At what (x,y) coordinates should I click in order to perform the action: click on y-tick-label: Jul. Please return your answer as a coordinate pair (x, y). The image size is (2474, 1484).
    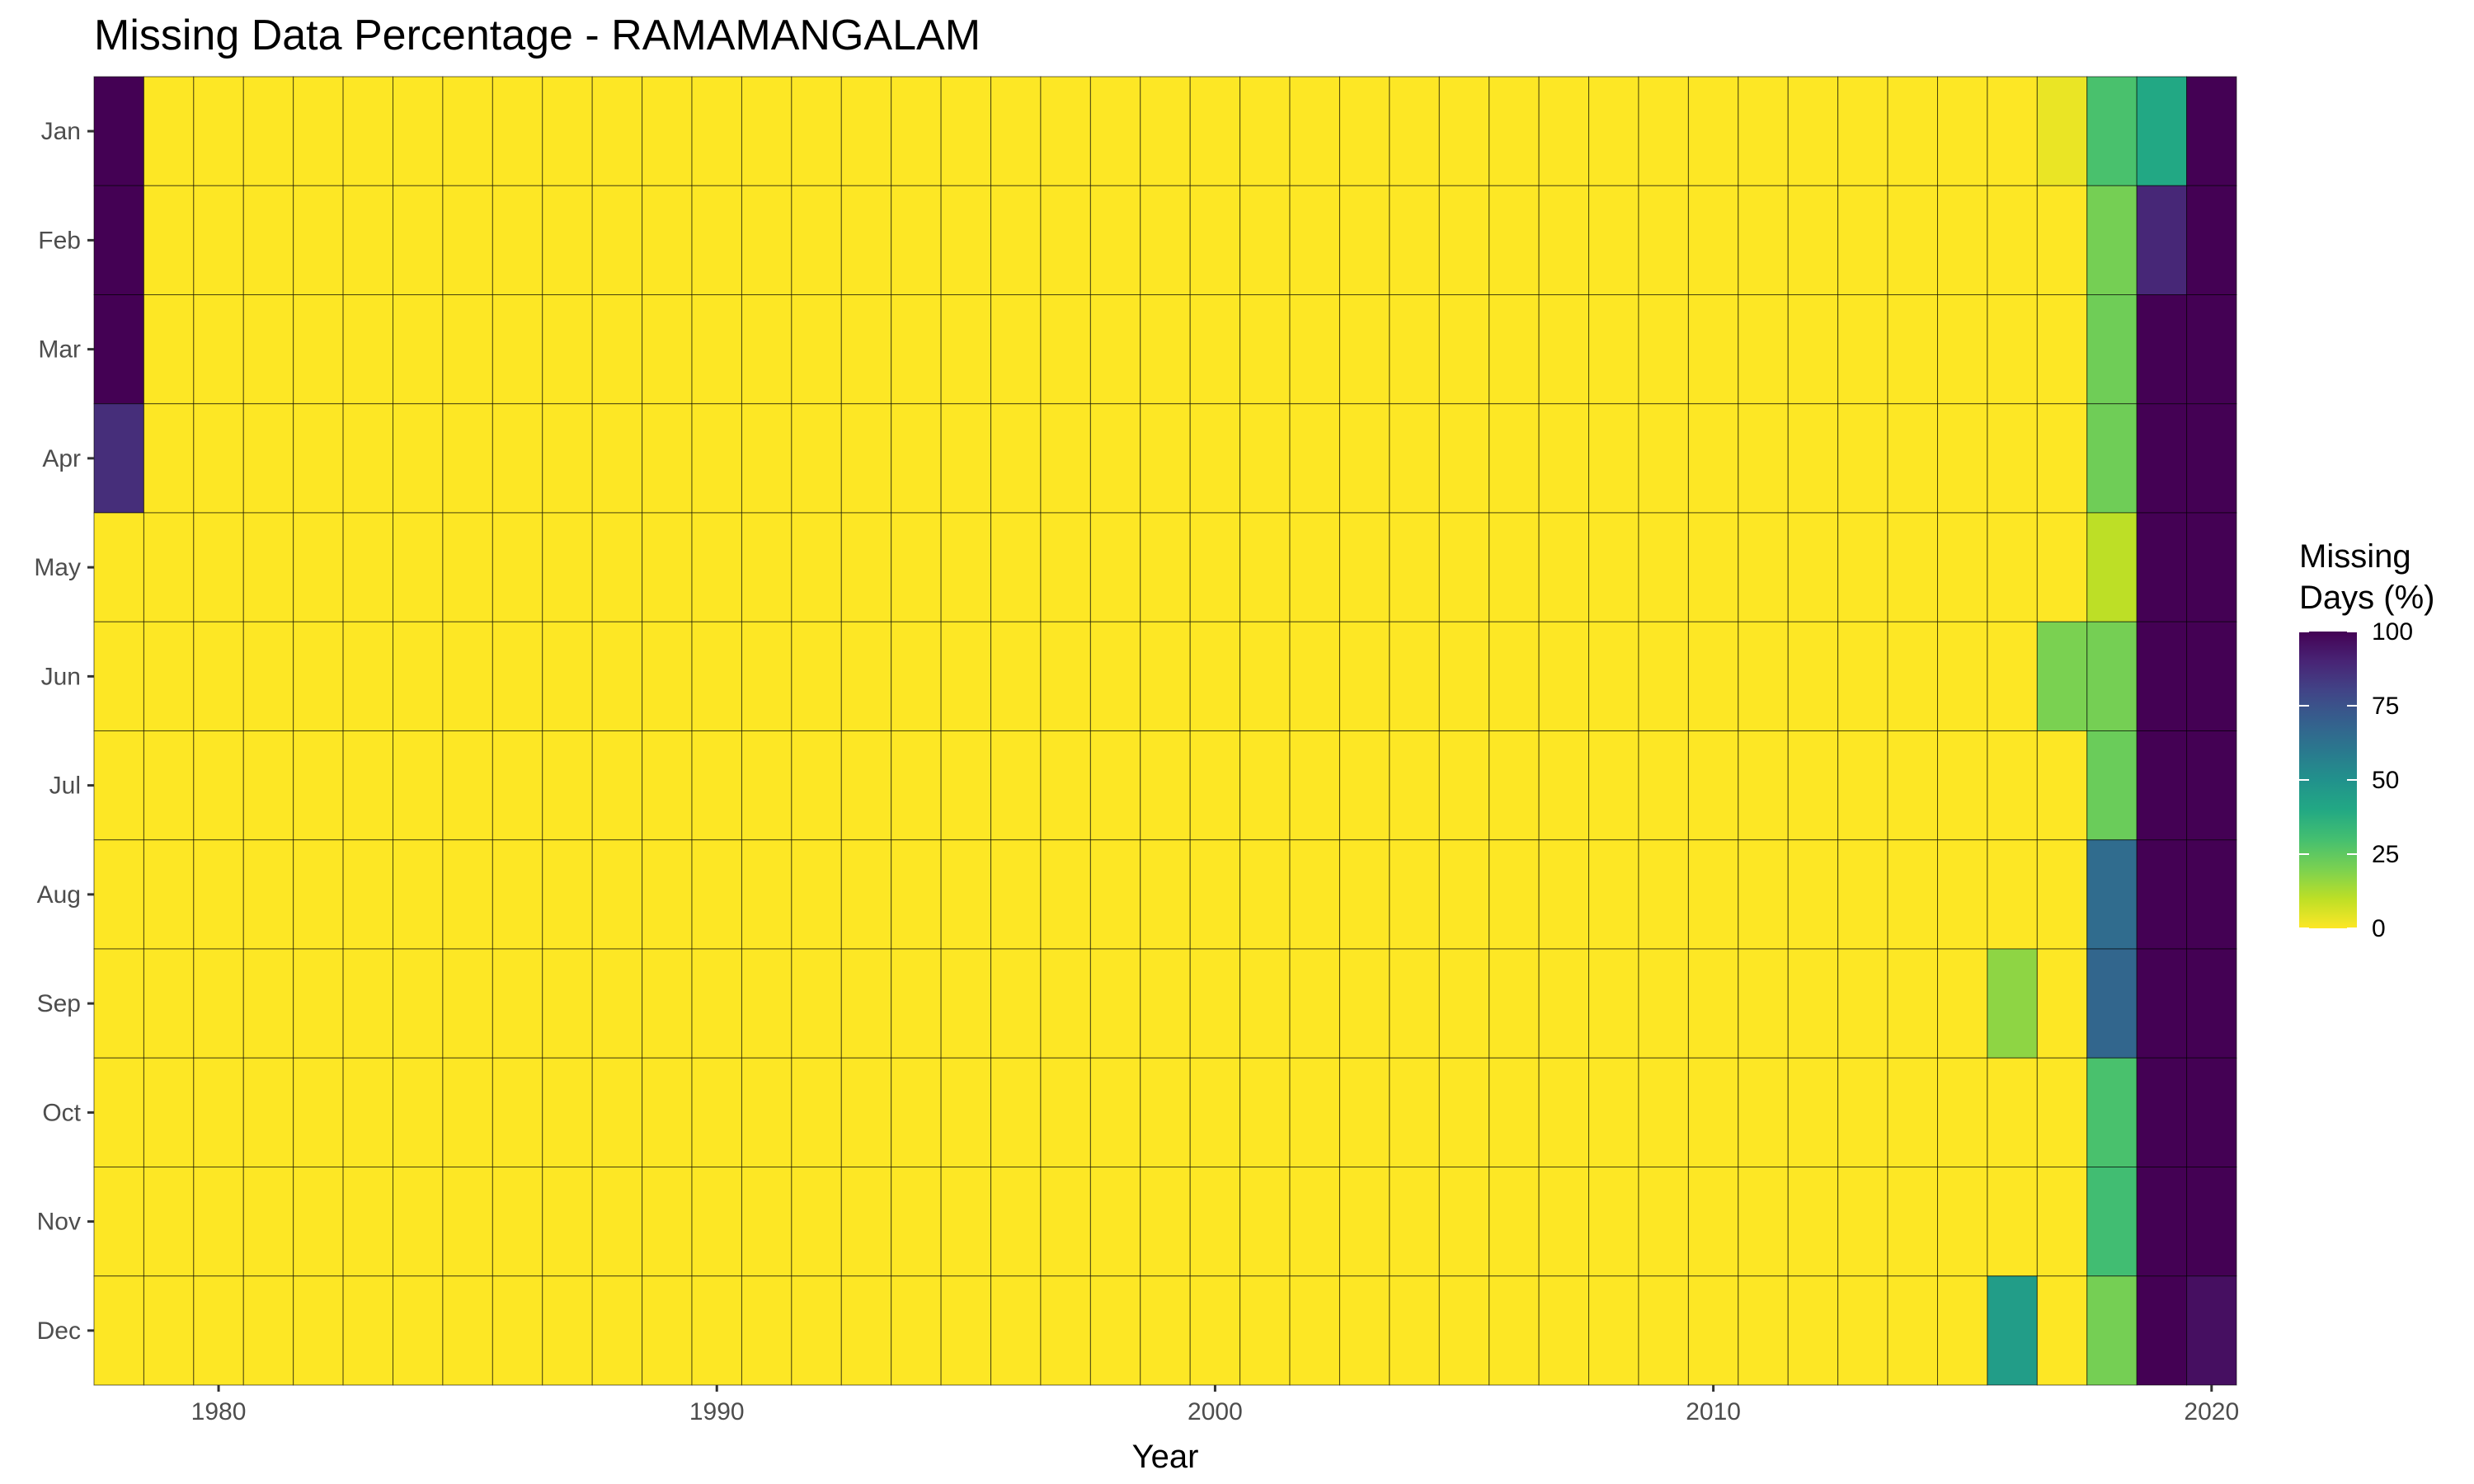
    Looking at the image, I should click on (65, 786).